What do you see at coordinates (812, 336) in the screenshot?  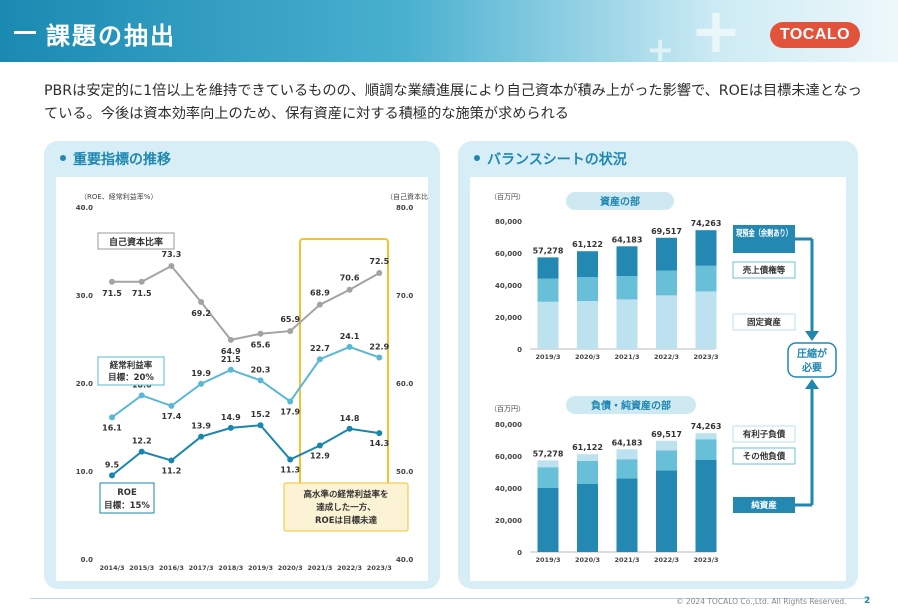 I see `down-arrow-icon` at bounding box center [812, 336].